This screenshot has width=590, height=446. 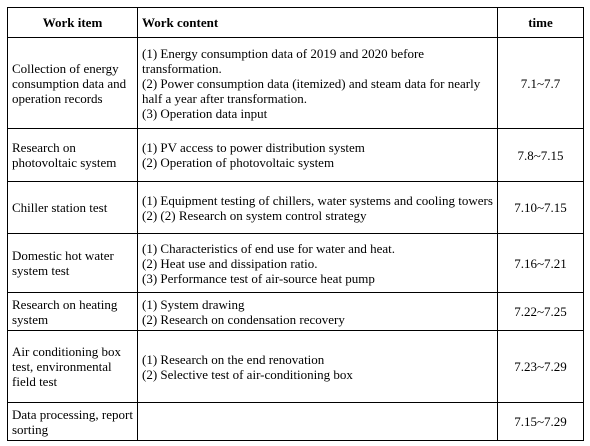 What do you see at coordinates (540, 311) in the screenshot?
I see `time: 7.22~7.25` at bounding box center [540, 311].